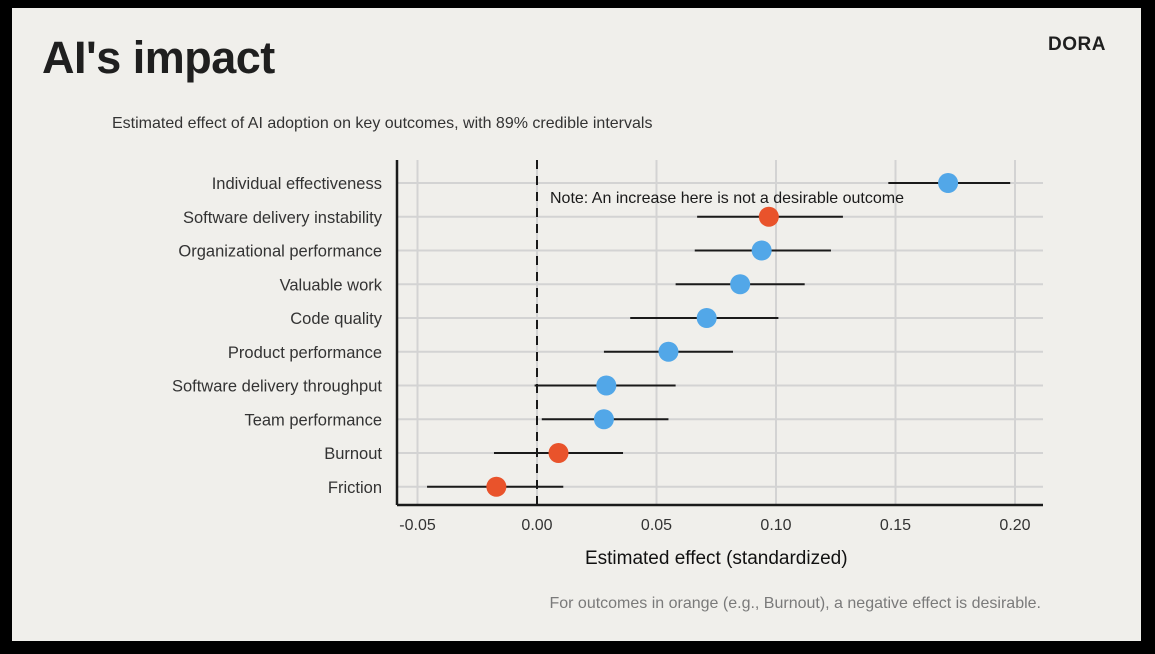  What do you see at coordinates (331, 285) in the screenshot?
I see `outcome-label: Valuable work` at bounding box center [331, 285].